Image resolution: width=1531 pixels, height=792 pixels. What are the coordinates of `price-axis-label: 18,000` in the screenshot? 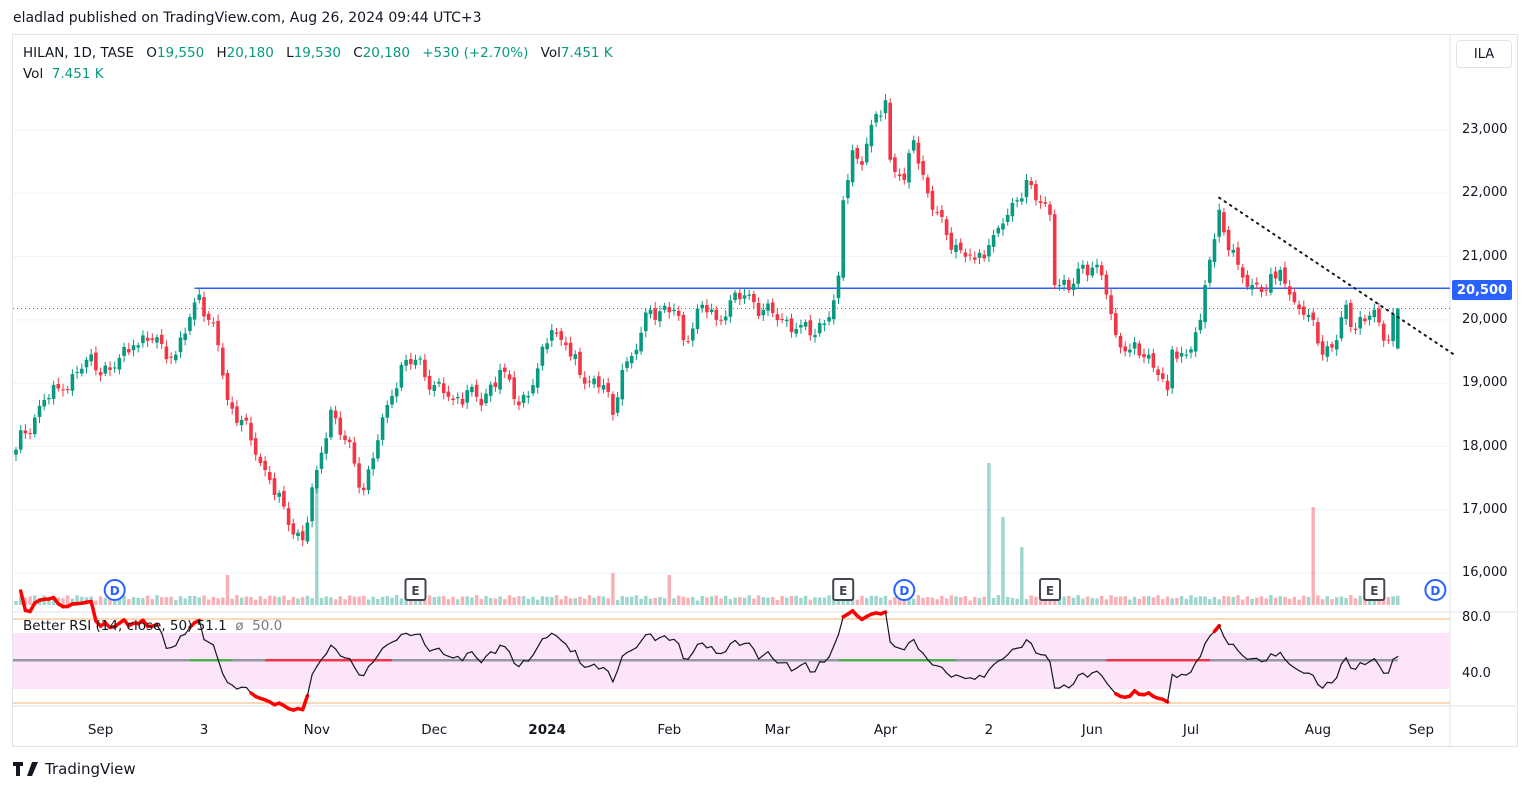 It's located at (1485, 446).